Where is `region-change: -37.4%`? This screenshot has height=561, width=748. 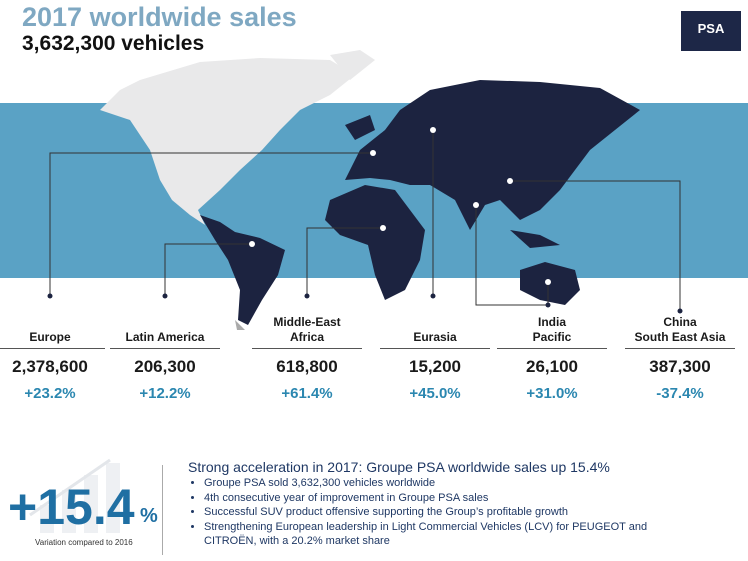
region-change: -37.4% is located at coordinates (680, 393).